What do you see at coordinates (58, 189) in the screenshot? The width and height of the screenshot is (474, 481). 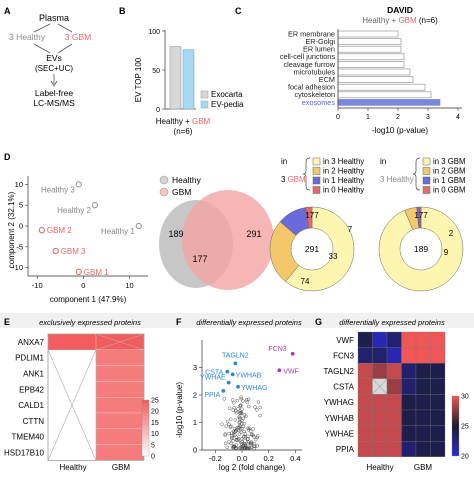 I see `d-point-label: Healthy 3` at bounding box center [58, 189].